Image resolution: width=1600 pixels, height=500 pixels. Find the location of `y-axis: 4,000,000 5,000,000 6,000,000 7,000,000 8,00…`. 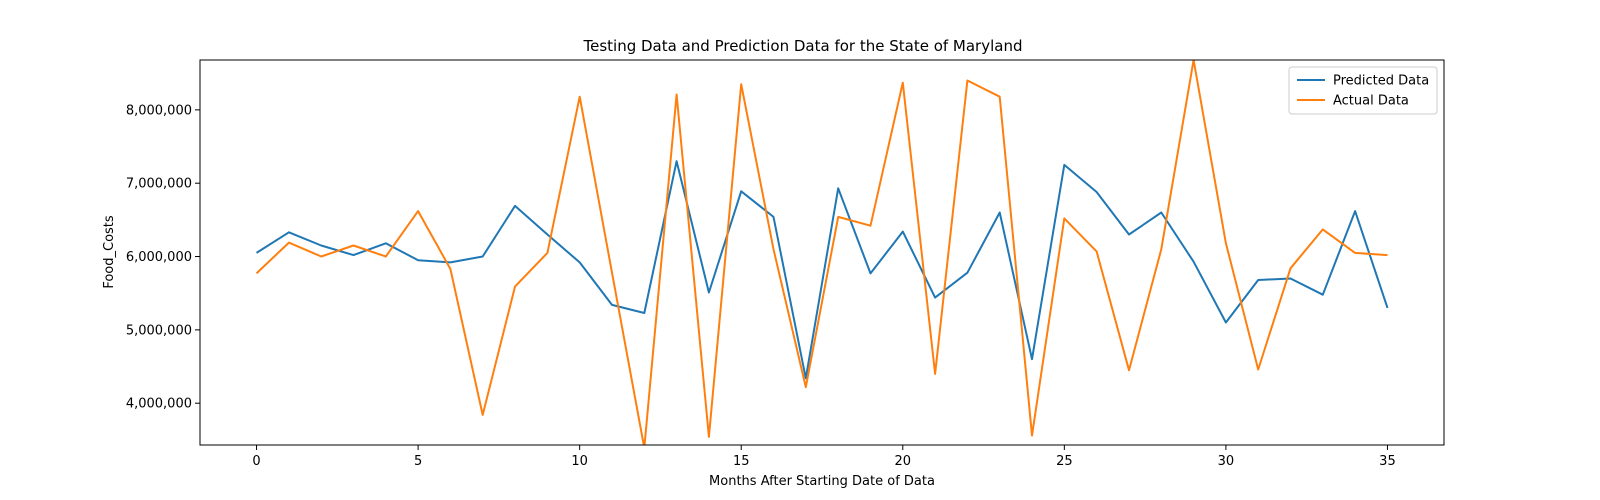

y-axis: 4,000,000 5,000,000 6,000,000 7,000,000 8,00… is located at coordinates (163, 257).